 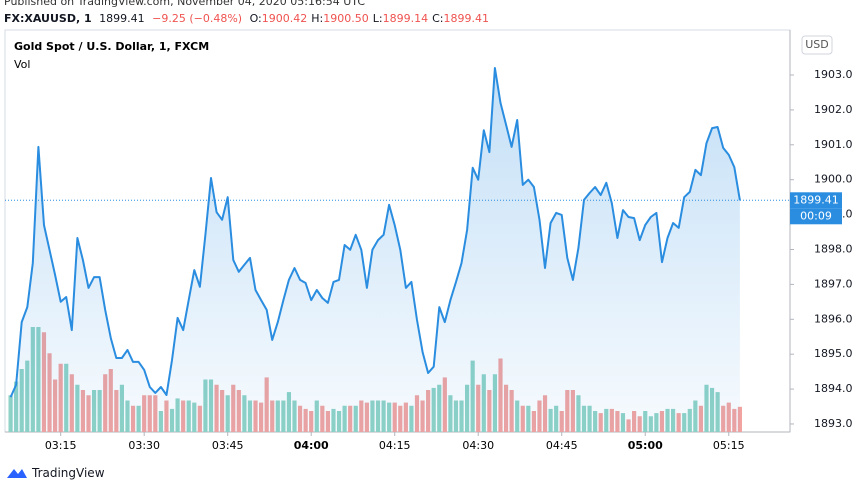 I want to click on y-tick-label: 1901.00, so click(x=833, y=144).